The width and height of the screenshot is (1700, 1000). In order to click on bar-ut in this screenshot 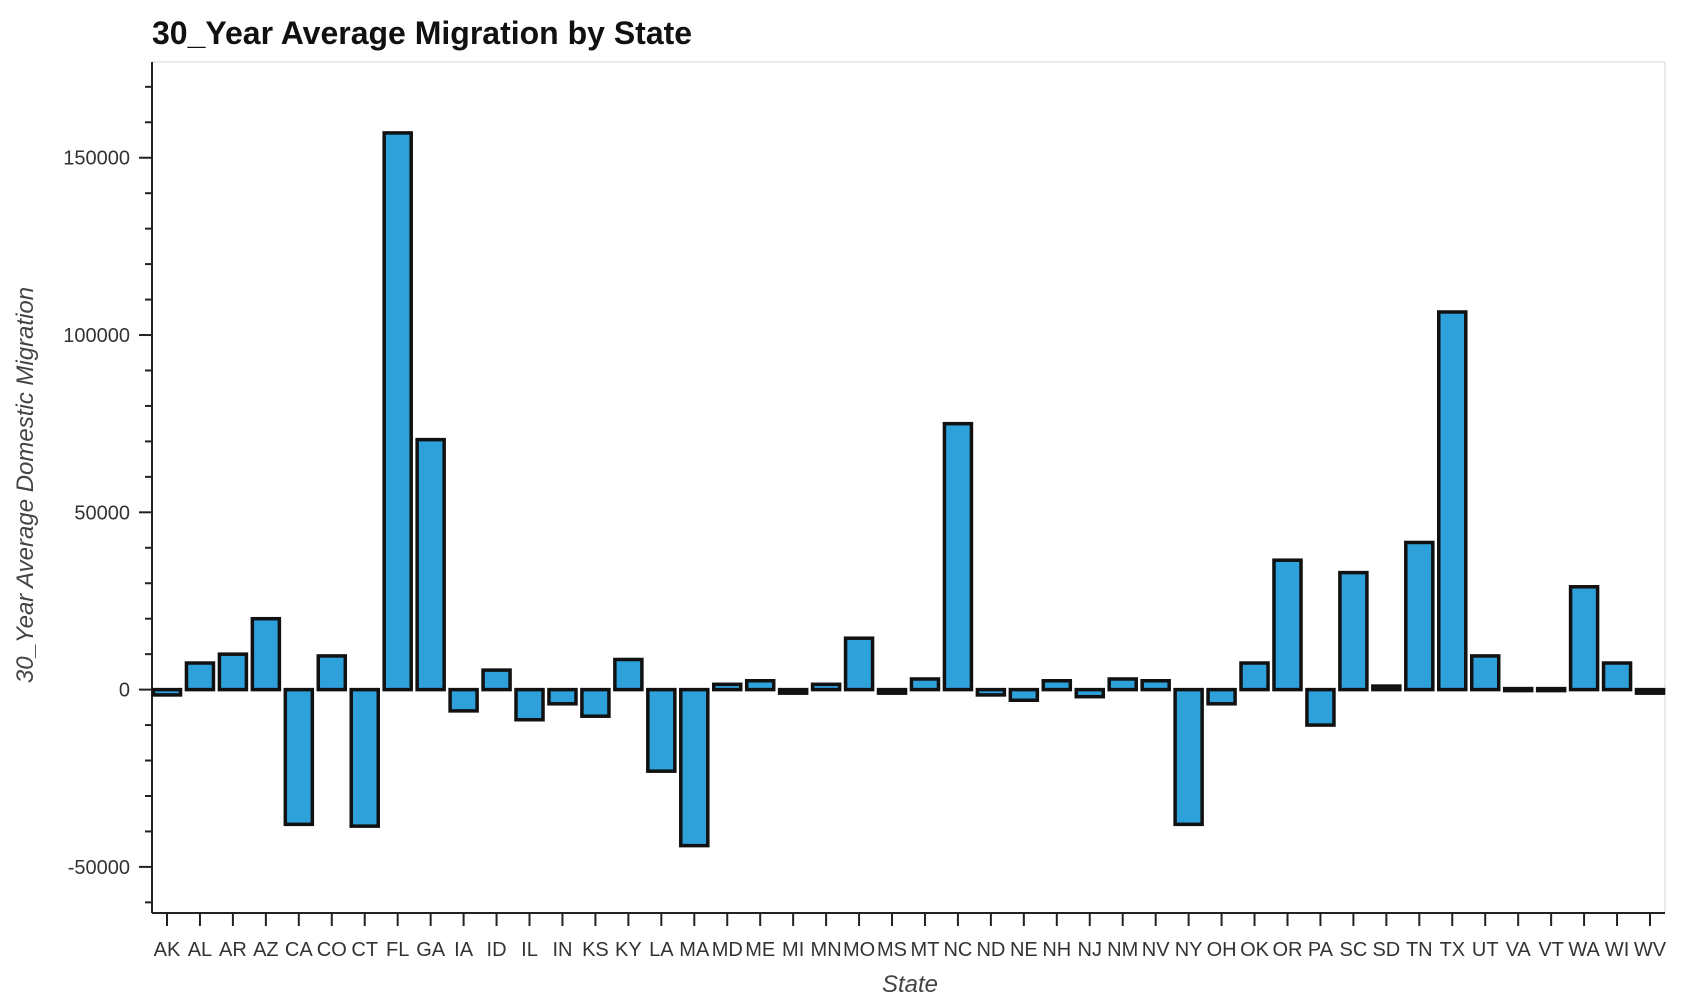, I will do `click(1485, 673)`.